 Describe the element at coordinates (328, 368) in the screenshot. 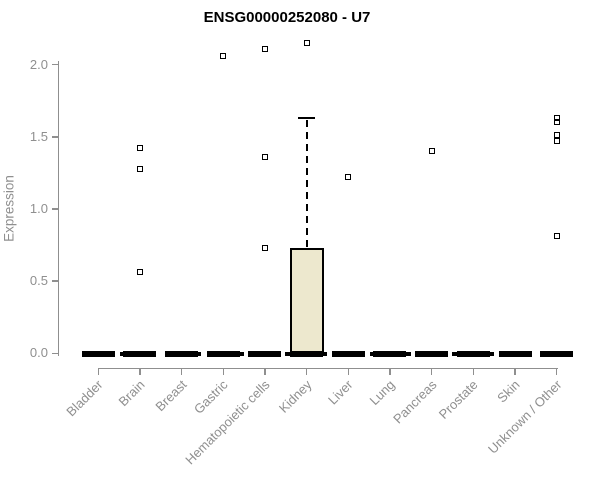

I see `x-axis-line` at that location.